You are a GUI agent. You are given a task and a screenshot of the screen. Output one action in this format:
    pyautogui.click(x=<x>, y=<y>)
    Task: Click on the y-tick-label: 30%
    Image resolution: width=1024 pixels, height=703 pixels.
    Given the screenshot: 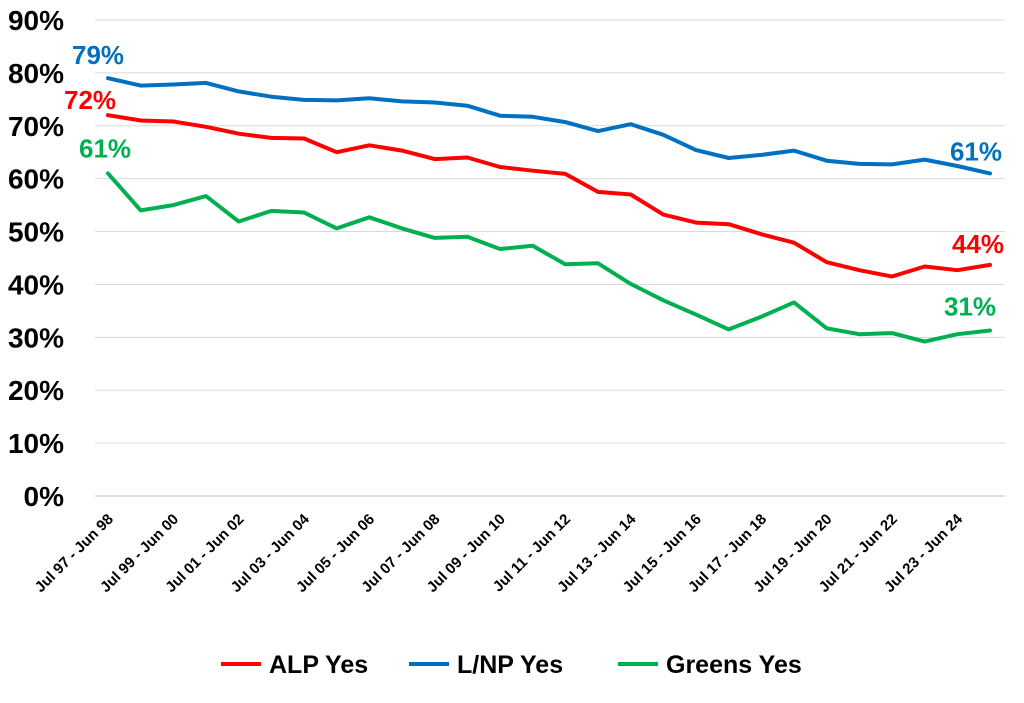 What is the action you would take?
    pyautogui.click(x=36, y=337)
    